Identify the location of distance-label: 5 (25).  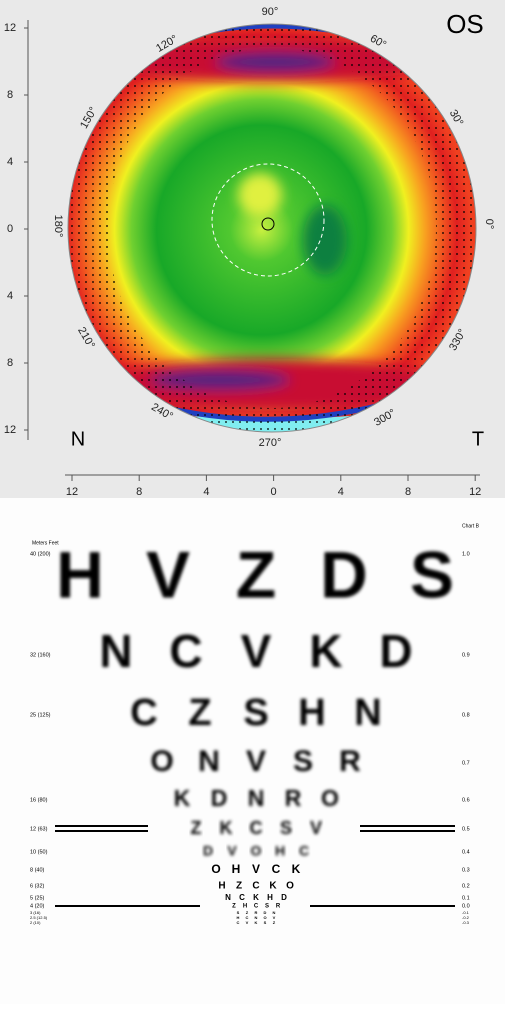
(37, 898).